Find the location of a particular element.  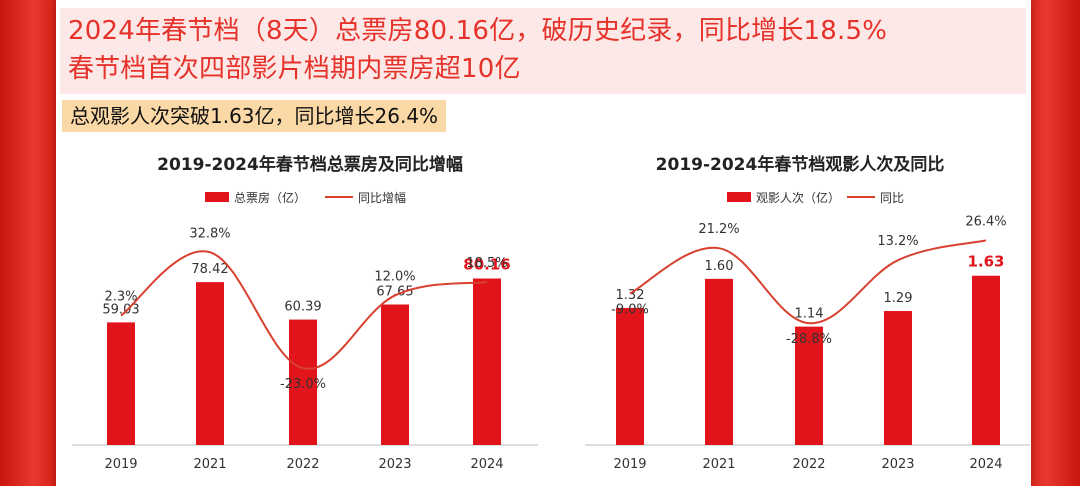

bar-value-label: 80.16 is located at coordinates (486, 265).